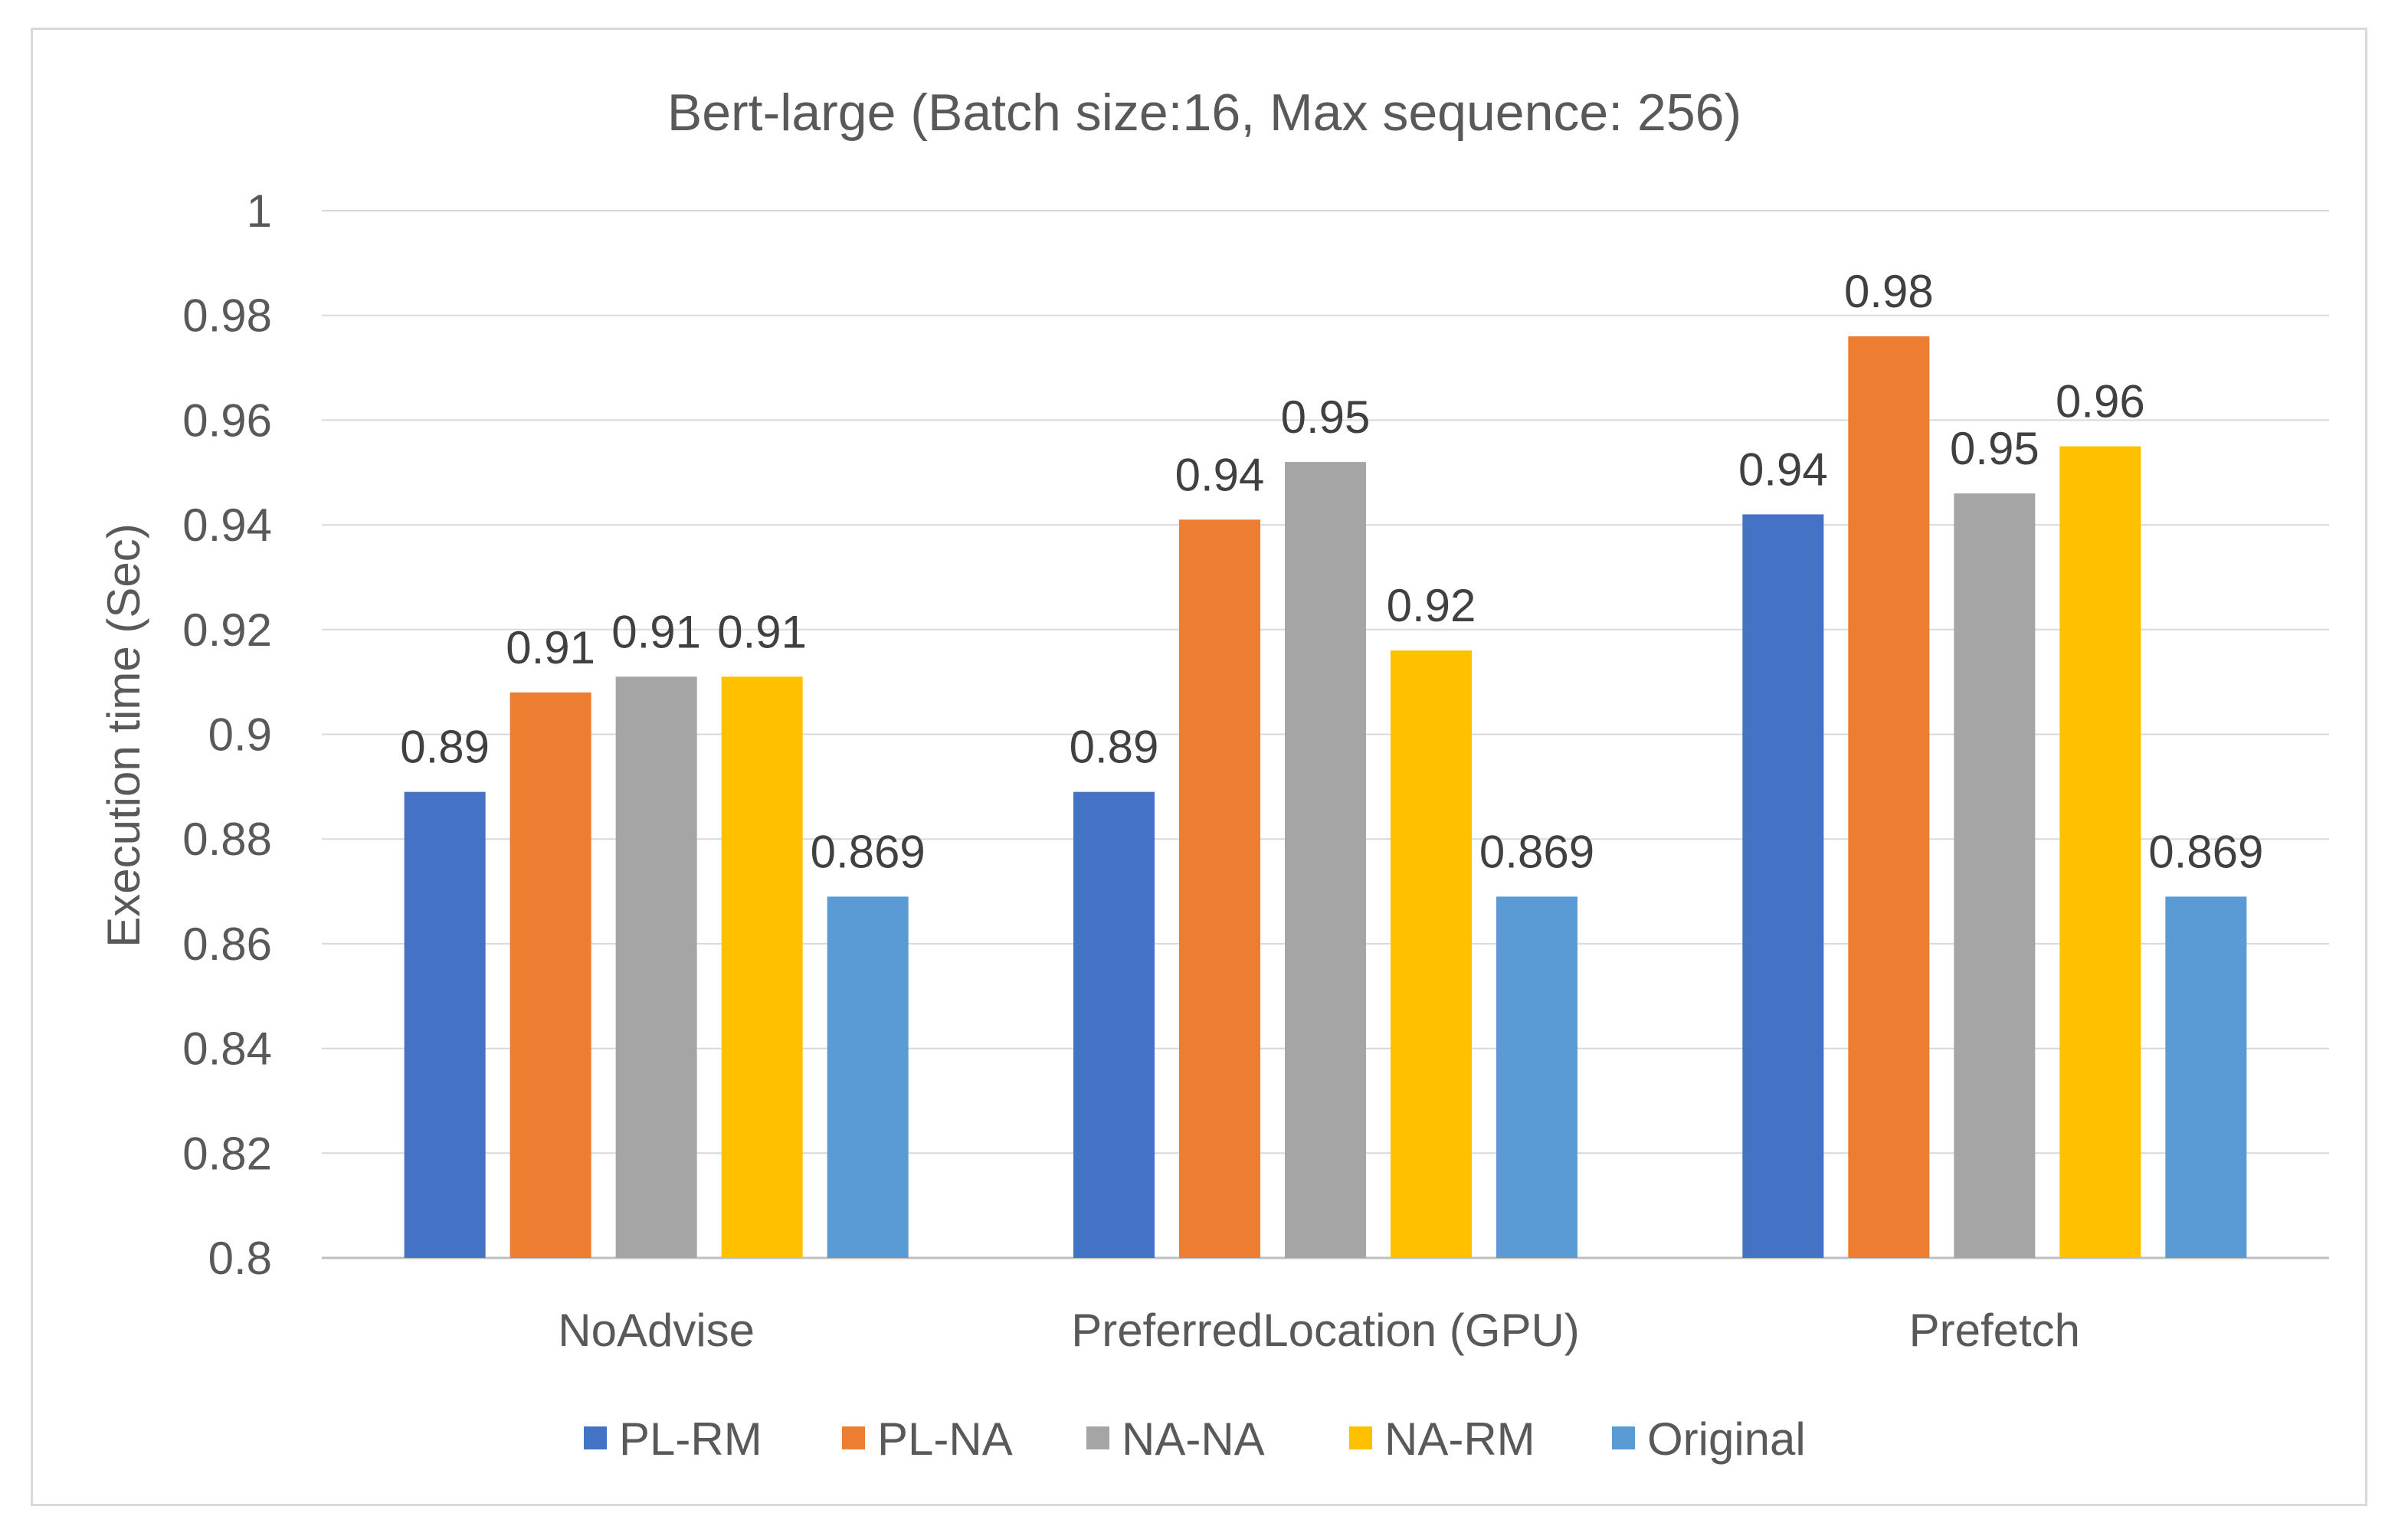  I want to click on legend-swatch-na-rm, so click(1361, 1438).